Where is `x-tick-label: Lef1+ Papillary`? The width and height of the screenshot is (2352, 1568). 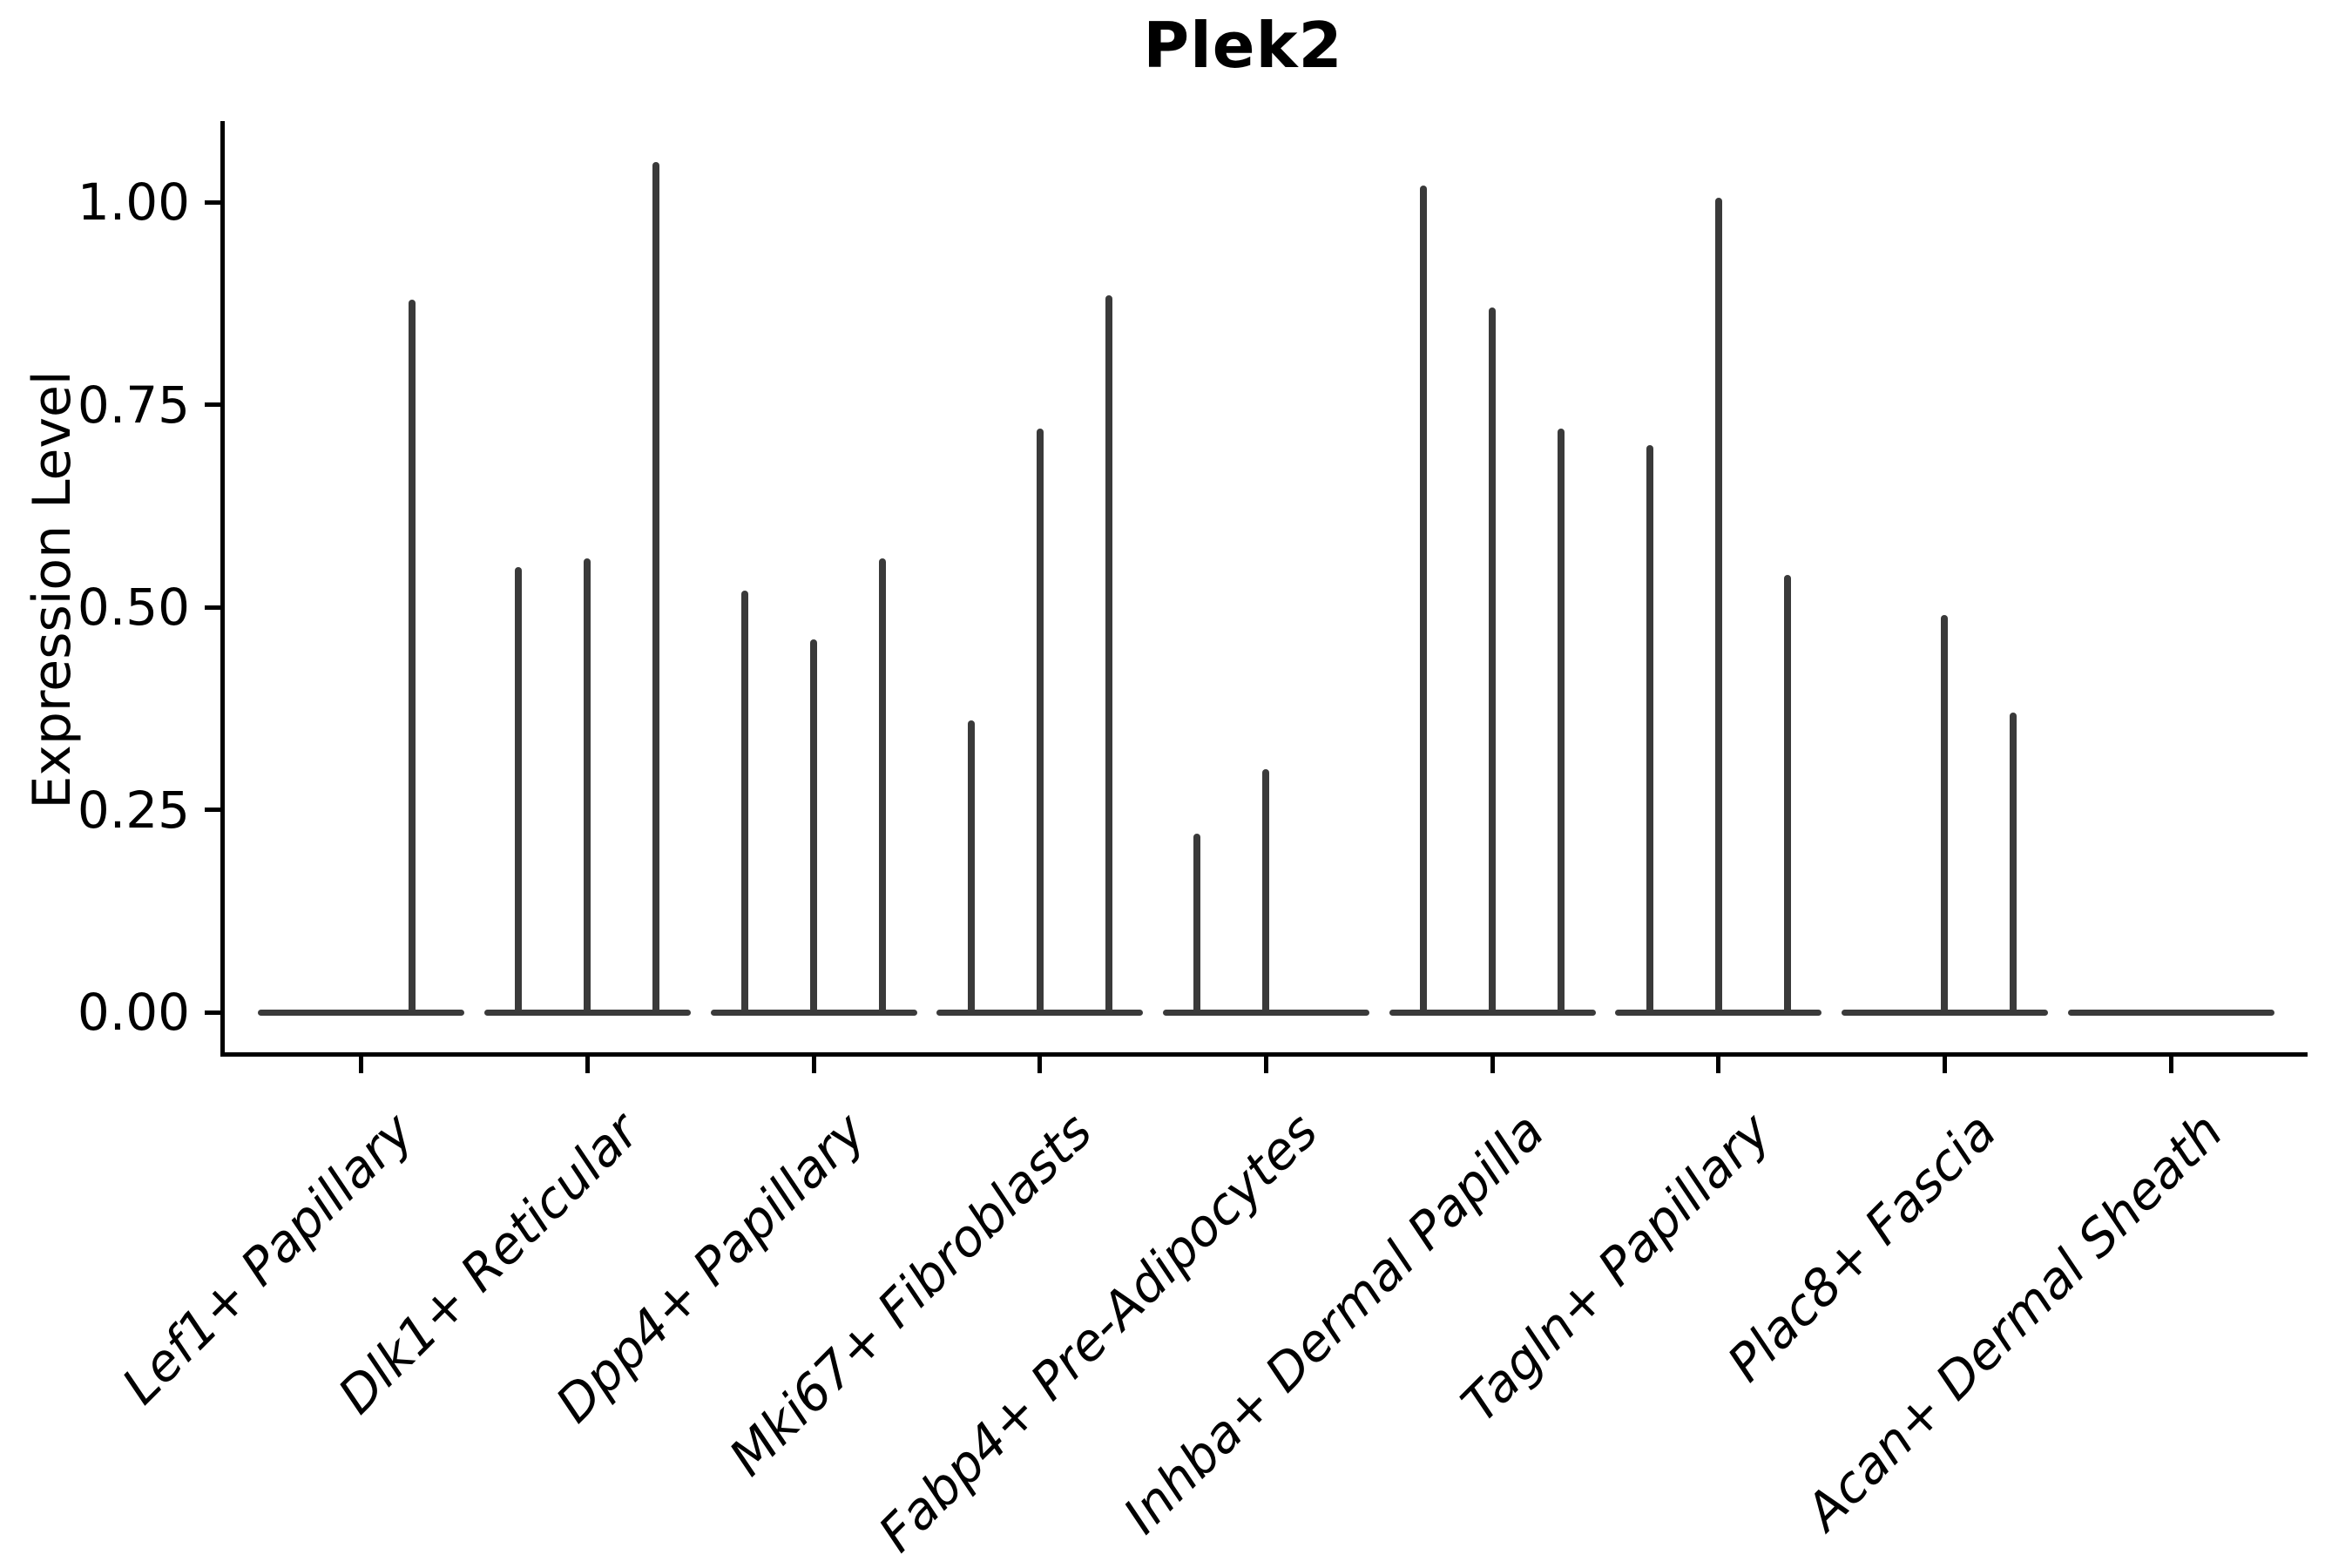
x-tick-label: Lef1+ Papillary is located at coordinates (267, 1258).